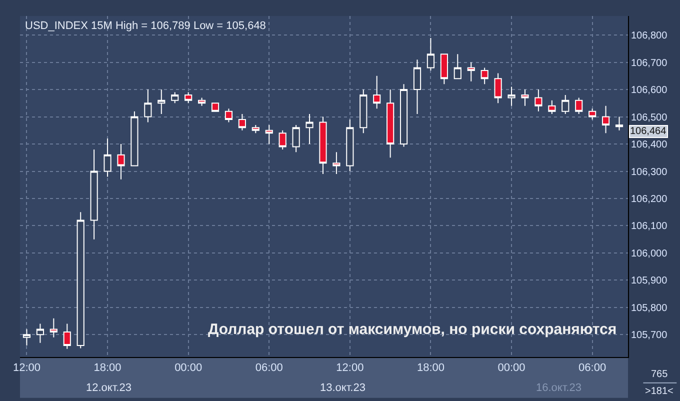 The height and width of the screenshot is (401, 680). I want to click on y-tick-label: 106,400, so click(649, 145).